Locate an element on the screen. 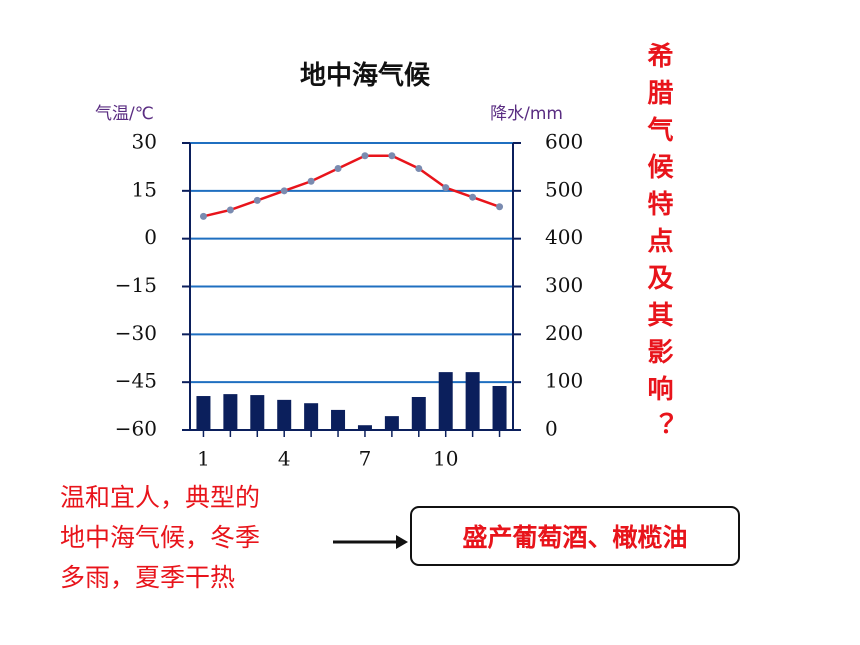 This screenshot has width=860, height=645. description: 温和宜人，典型的 地中海气候，冬季 多雨，夏季干热 is located at coordinates (160, 538).